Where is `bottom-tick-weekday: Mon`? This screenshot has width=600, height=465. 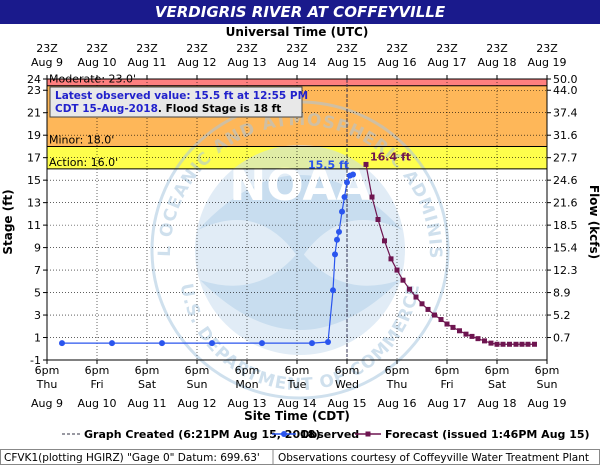
bottom-tick-weekday: Mon is located at coordinates (246, 384).